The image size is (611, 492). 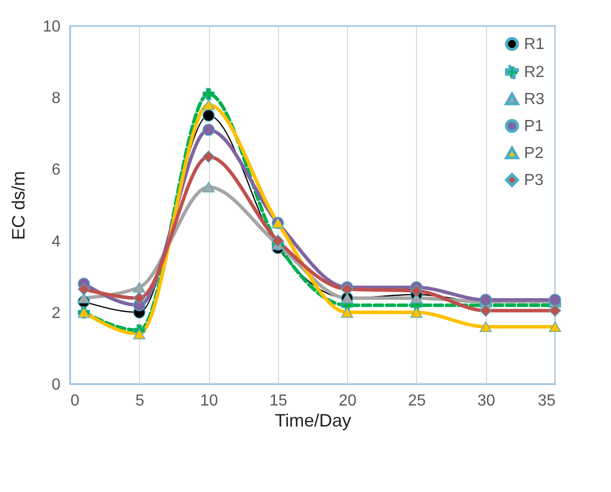 What do you see at coordinates (313, 420) in the screenshot?
I see `x-axis-title: Time/Day` at bounding box center [313, 420].